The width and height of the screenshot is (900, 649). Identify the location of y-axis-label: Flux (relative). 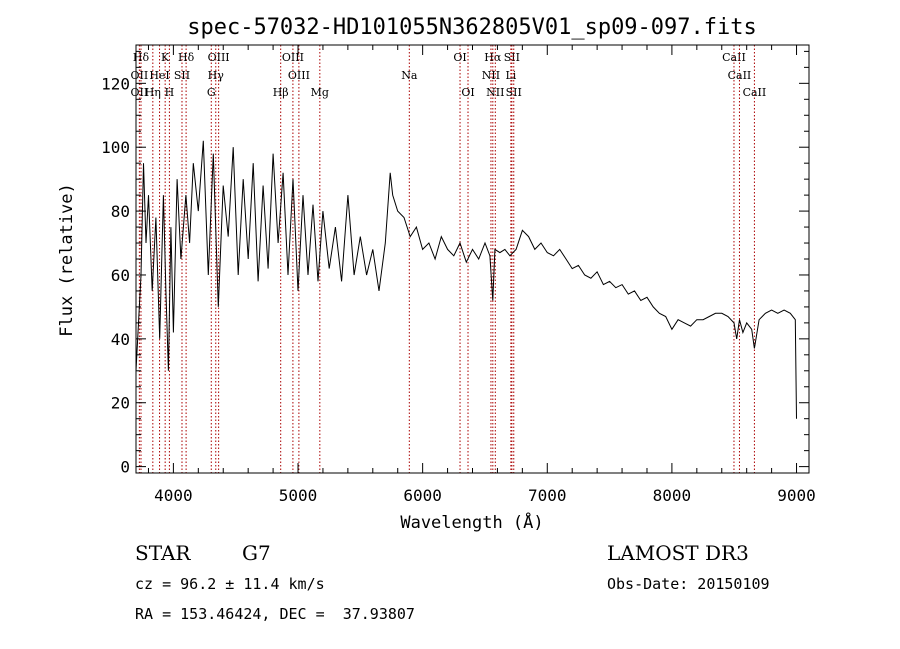
(67, 260).